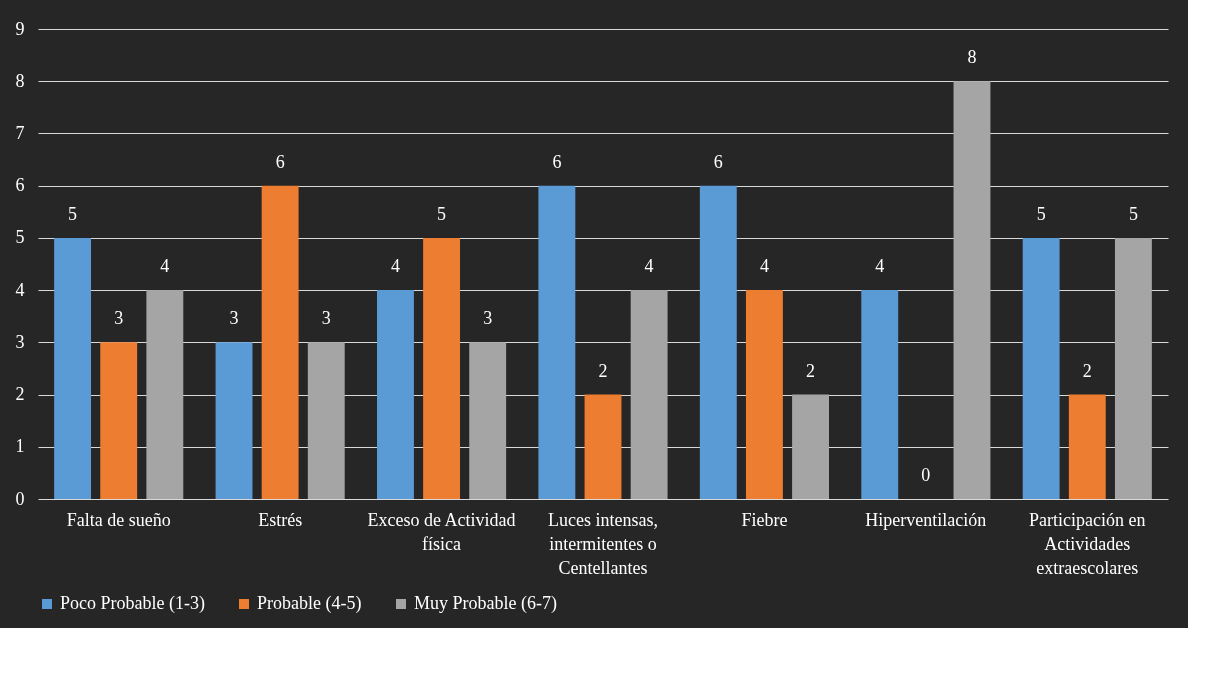 Image resolution: width=1216 pixels, height=681 pixels. I want to click on x-tick-label: Luces intensas, intermitentes o Centellantes, so click(603, 543).